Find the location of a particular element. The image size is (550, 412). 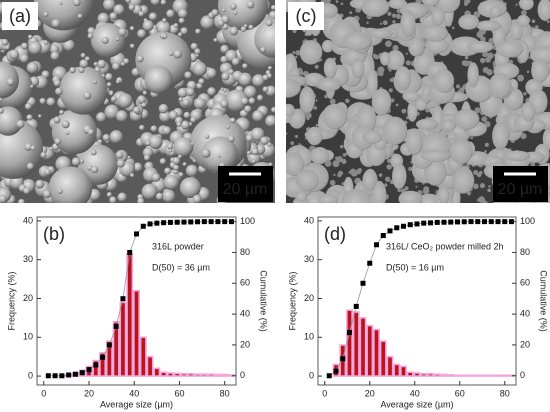

x-axis-title: Average size (µm) is located at coordinates (136, 404).